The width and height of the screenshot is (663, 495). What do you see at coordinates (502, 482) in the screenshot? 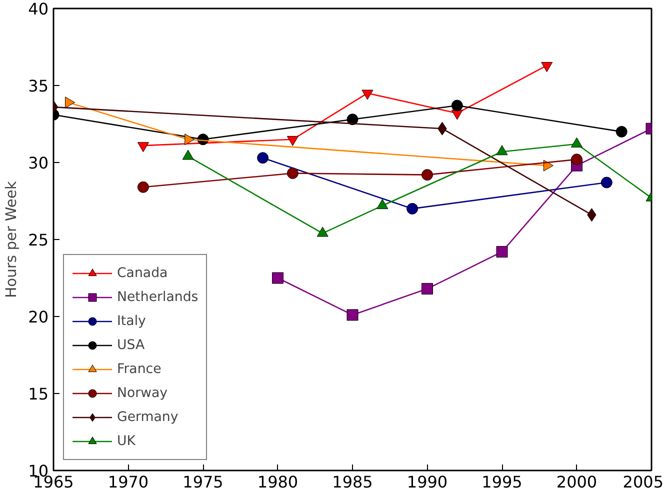
I see `x-tick-label: 1995` at bounding box center [502, 482].